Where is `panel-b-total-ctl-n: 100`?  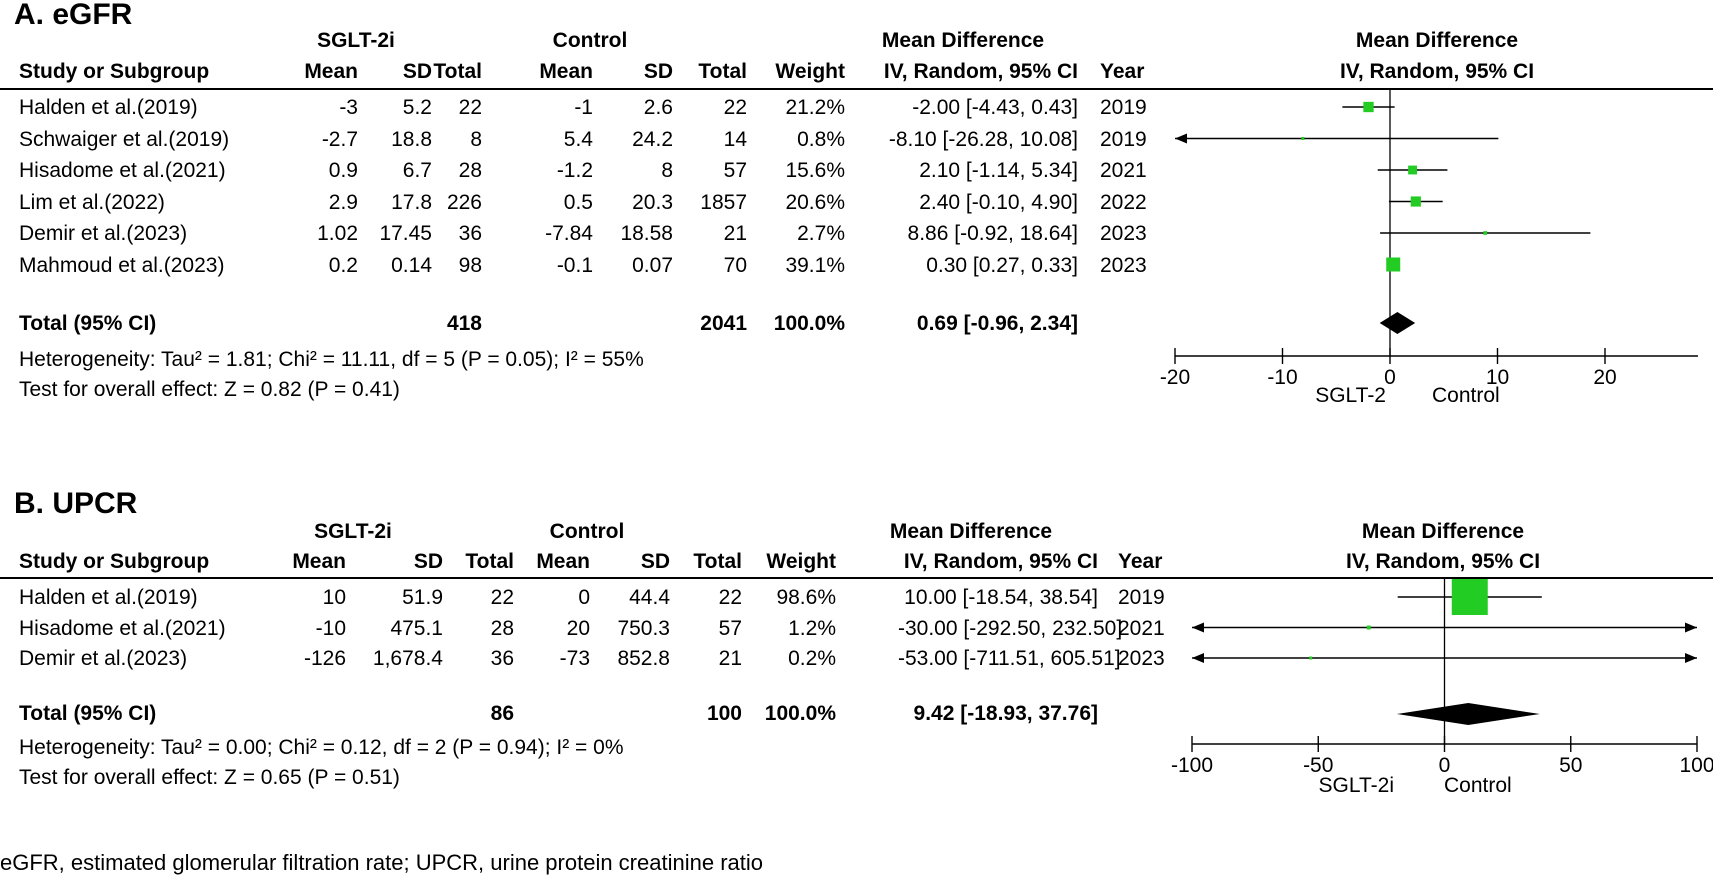
panel-b-total-ctl-n: 100 is located at coordinates (724, 713).